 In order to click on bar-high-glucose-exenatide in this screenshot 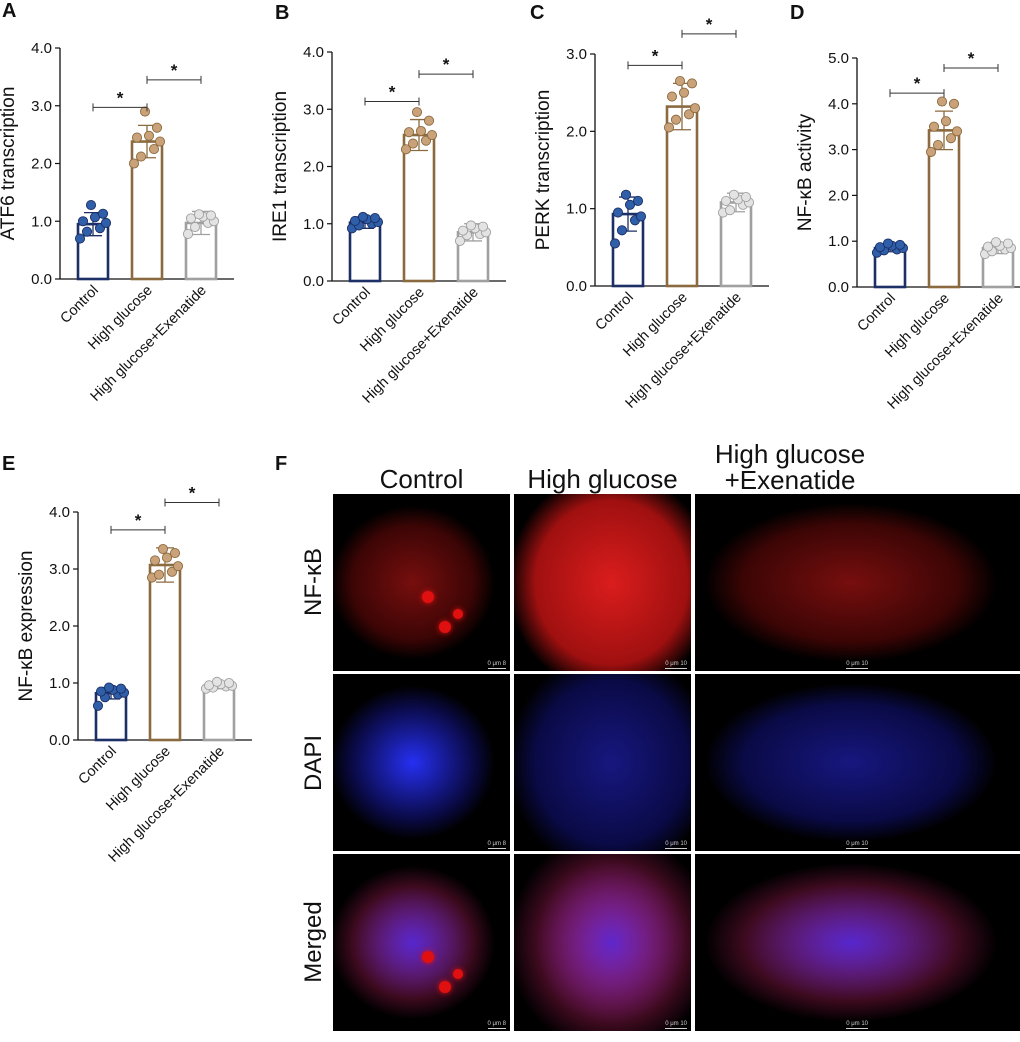, I will do `click(219, 713)`.